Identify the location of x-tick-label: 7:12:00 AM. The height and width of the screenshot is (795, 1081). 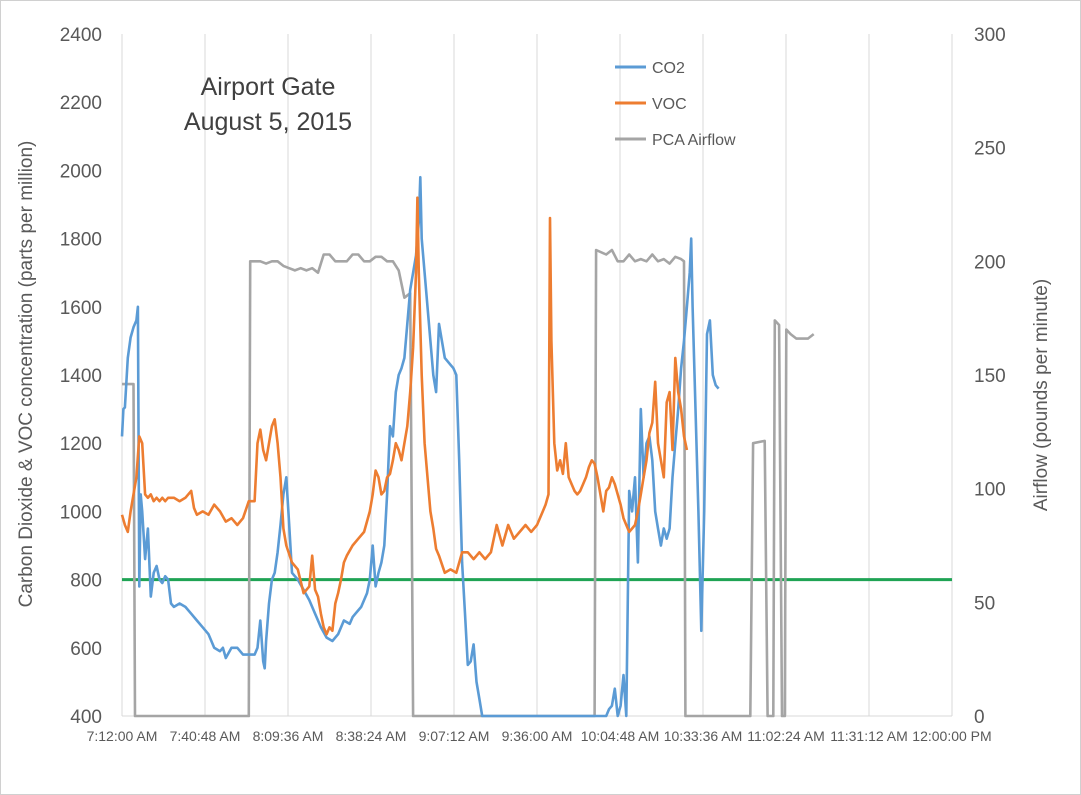
(122, 736).